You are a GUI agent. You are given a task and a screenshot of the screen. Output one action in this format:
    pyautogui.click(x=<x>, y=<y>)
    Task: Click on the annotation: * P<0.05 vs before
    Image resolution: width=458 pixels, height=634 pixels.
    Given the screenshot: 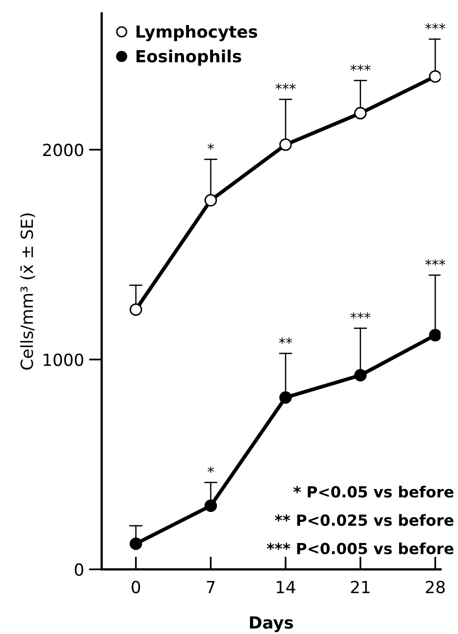 What is the action you would take?
    pyautogui.click(x=373, y=492)
    